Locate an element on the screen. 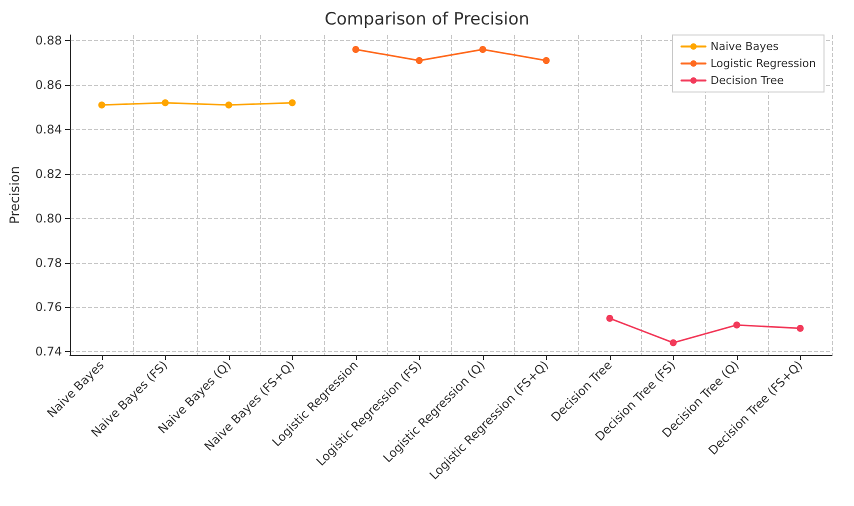  y-axis-title: Precision is located at coordinates (15, 195).